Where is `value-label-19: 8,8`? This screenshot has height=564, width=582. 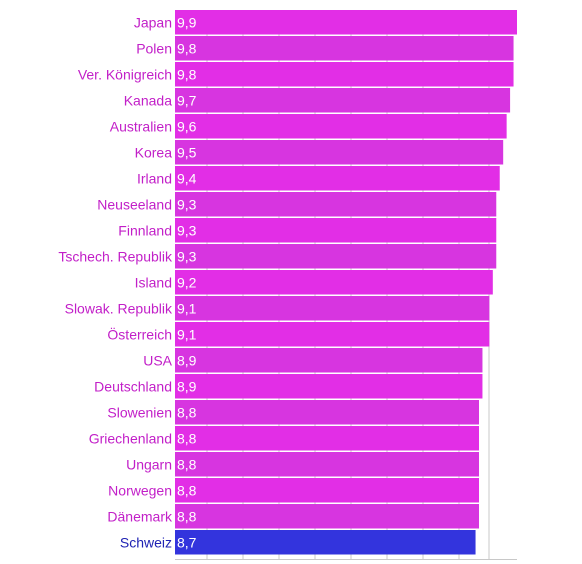 value-label-19: 8,8 is located at coordinates (187, 516).